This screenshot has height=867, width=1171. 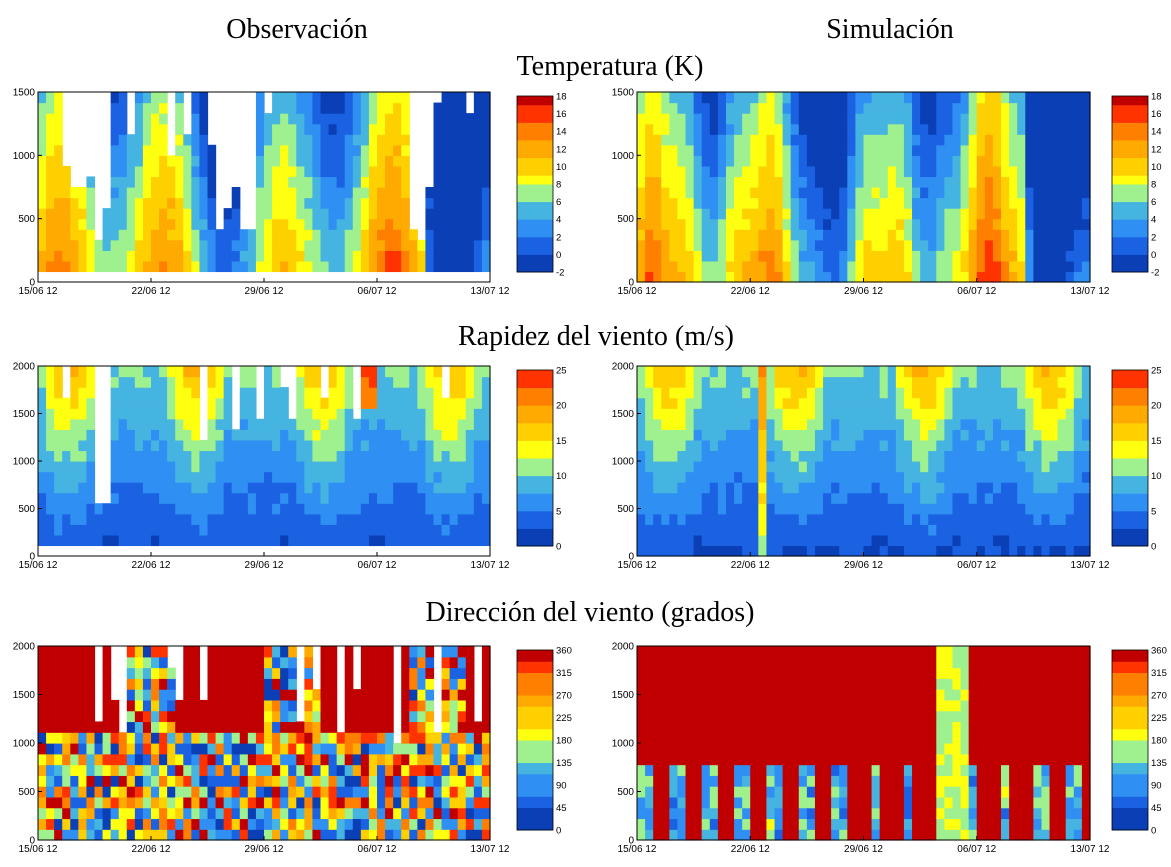 I want to click on colorbar-segment, so click(x=535, y=396).